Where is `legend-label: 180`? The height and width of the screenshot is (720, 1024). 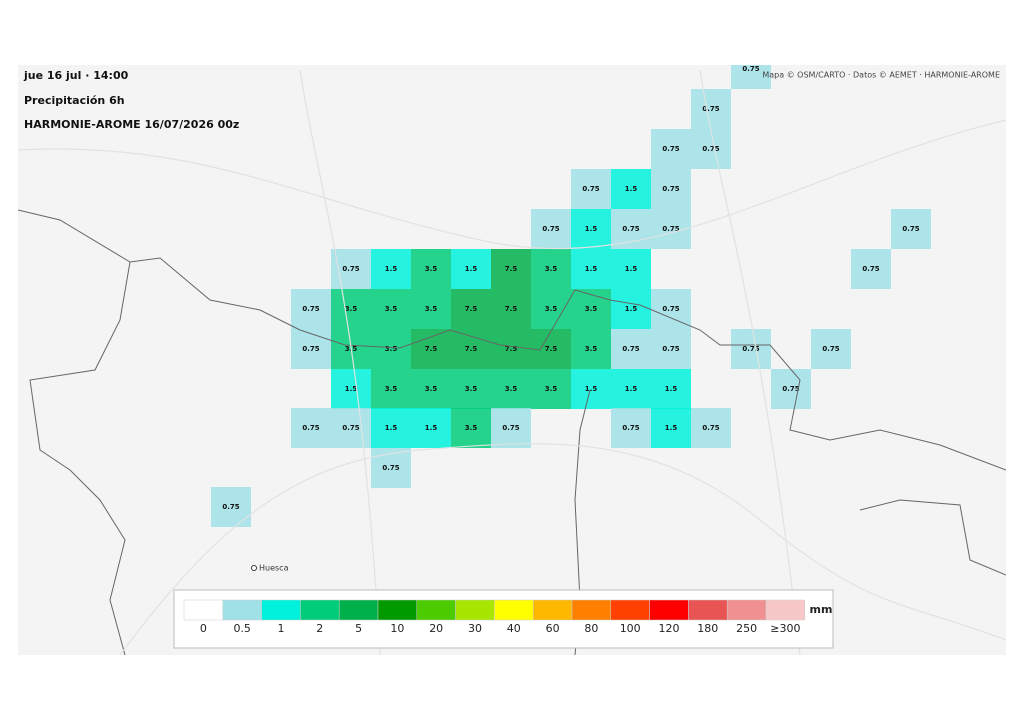
legend-label: 180 is located at coordinates (707, 628).